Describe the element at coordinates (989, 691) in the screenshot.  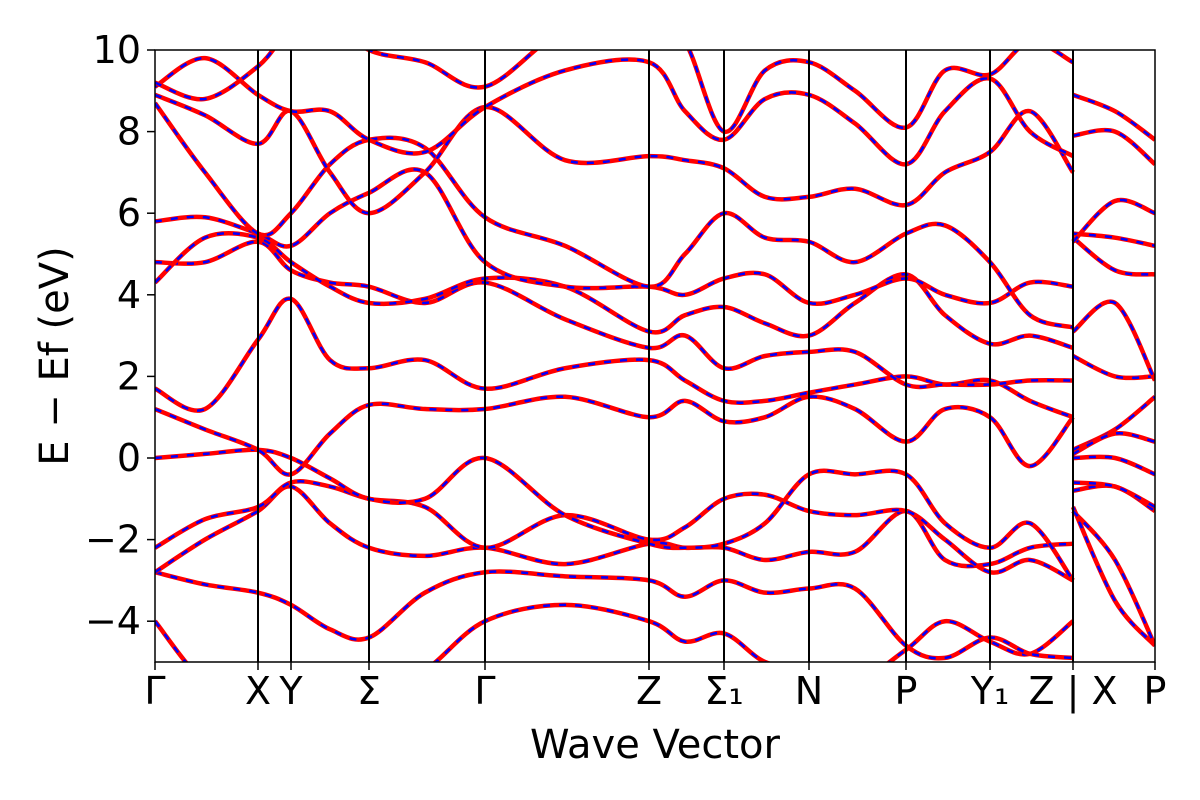
I see `x-tick-label: Y₁` at that location.